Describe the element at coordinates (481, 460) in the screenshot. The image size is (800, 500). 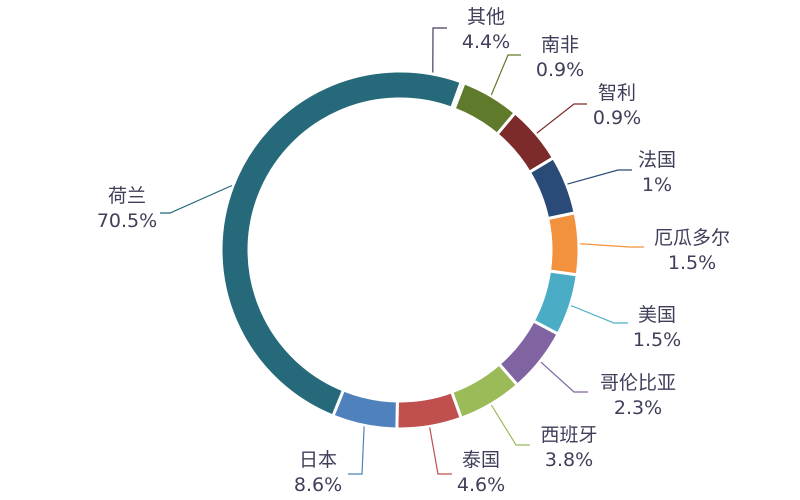
I see `slice-name-label-slice-9: 泰国` at that location.